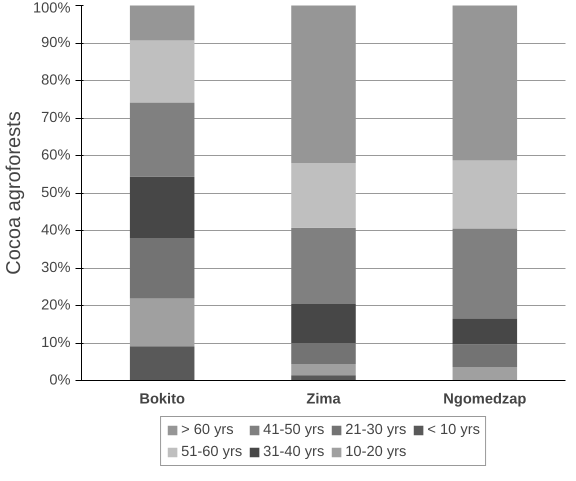  What do you see at coordinates (453, 430) in the screenshot?
I see `legend-label: < 10 yrs` at bounding box center [453, 430].